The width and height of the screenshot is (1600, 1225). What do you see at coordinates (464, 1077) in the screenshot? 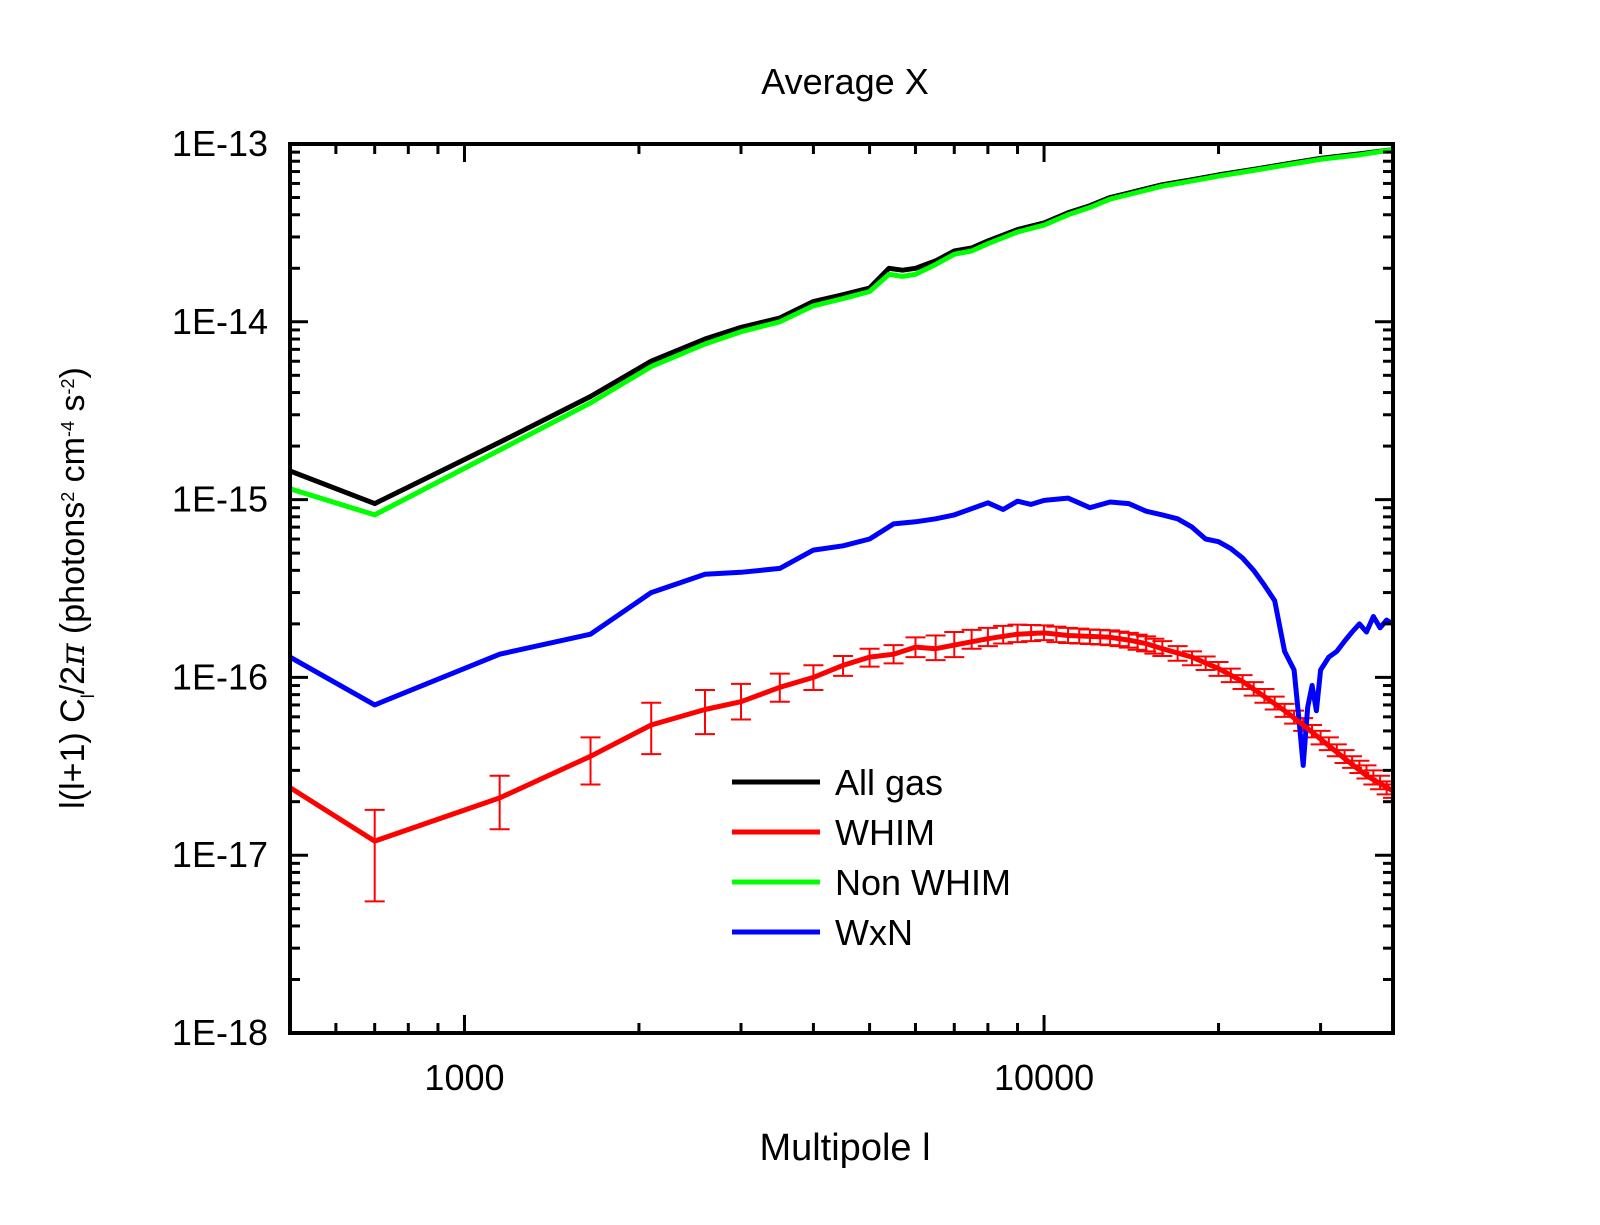
I see `x-tick-label: 1000` at bounding box center [464, 1077].